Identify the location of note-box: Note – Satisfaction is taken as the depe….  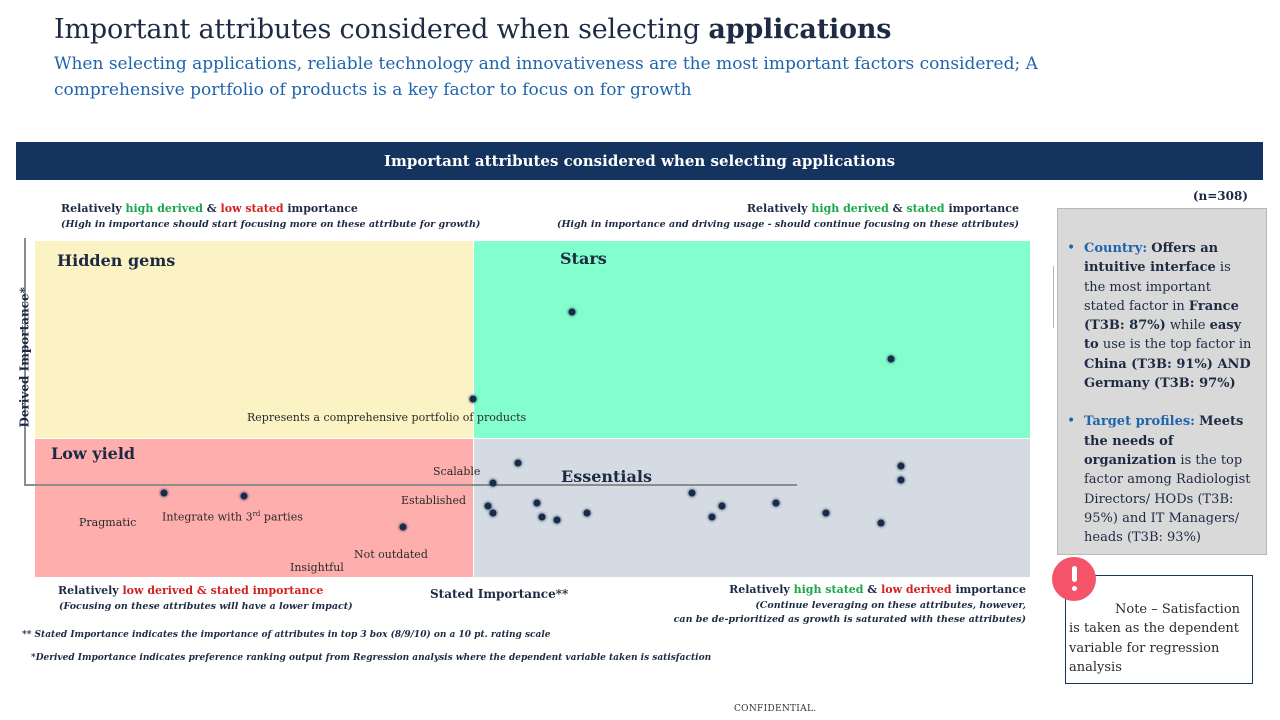
(1159, 629).